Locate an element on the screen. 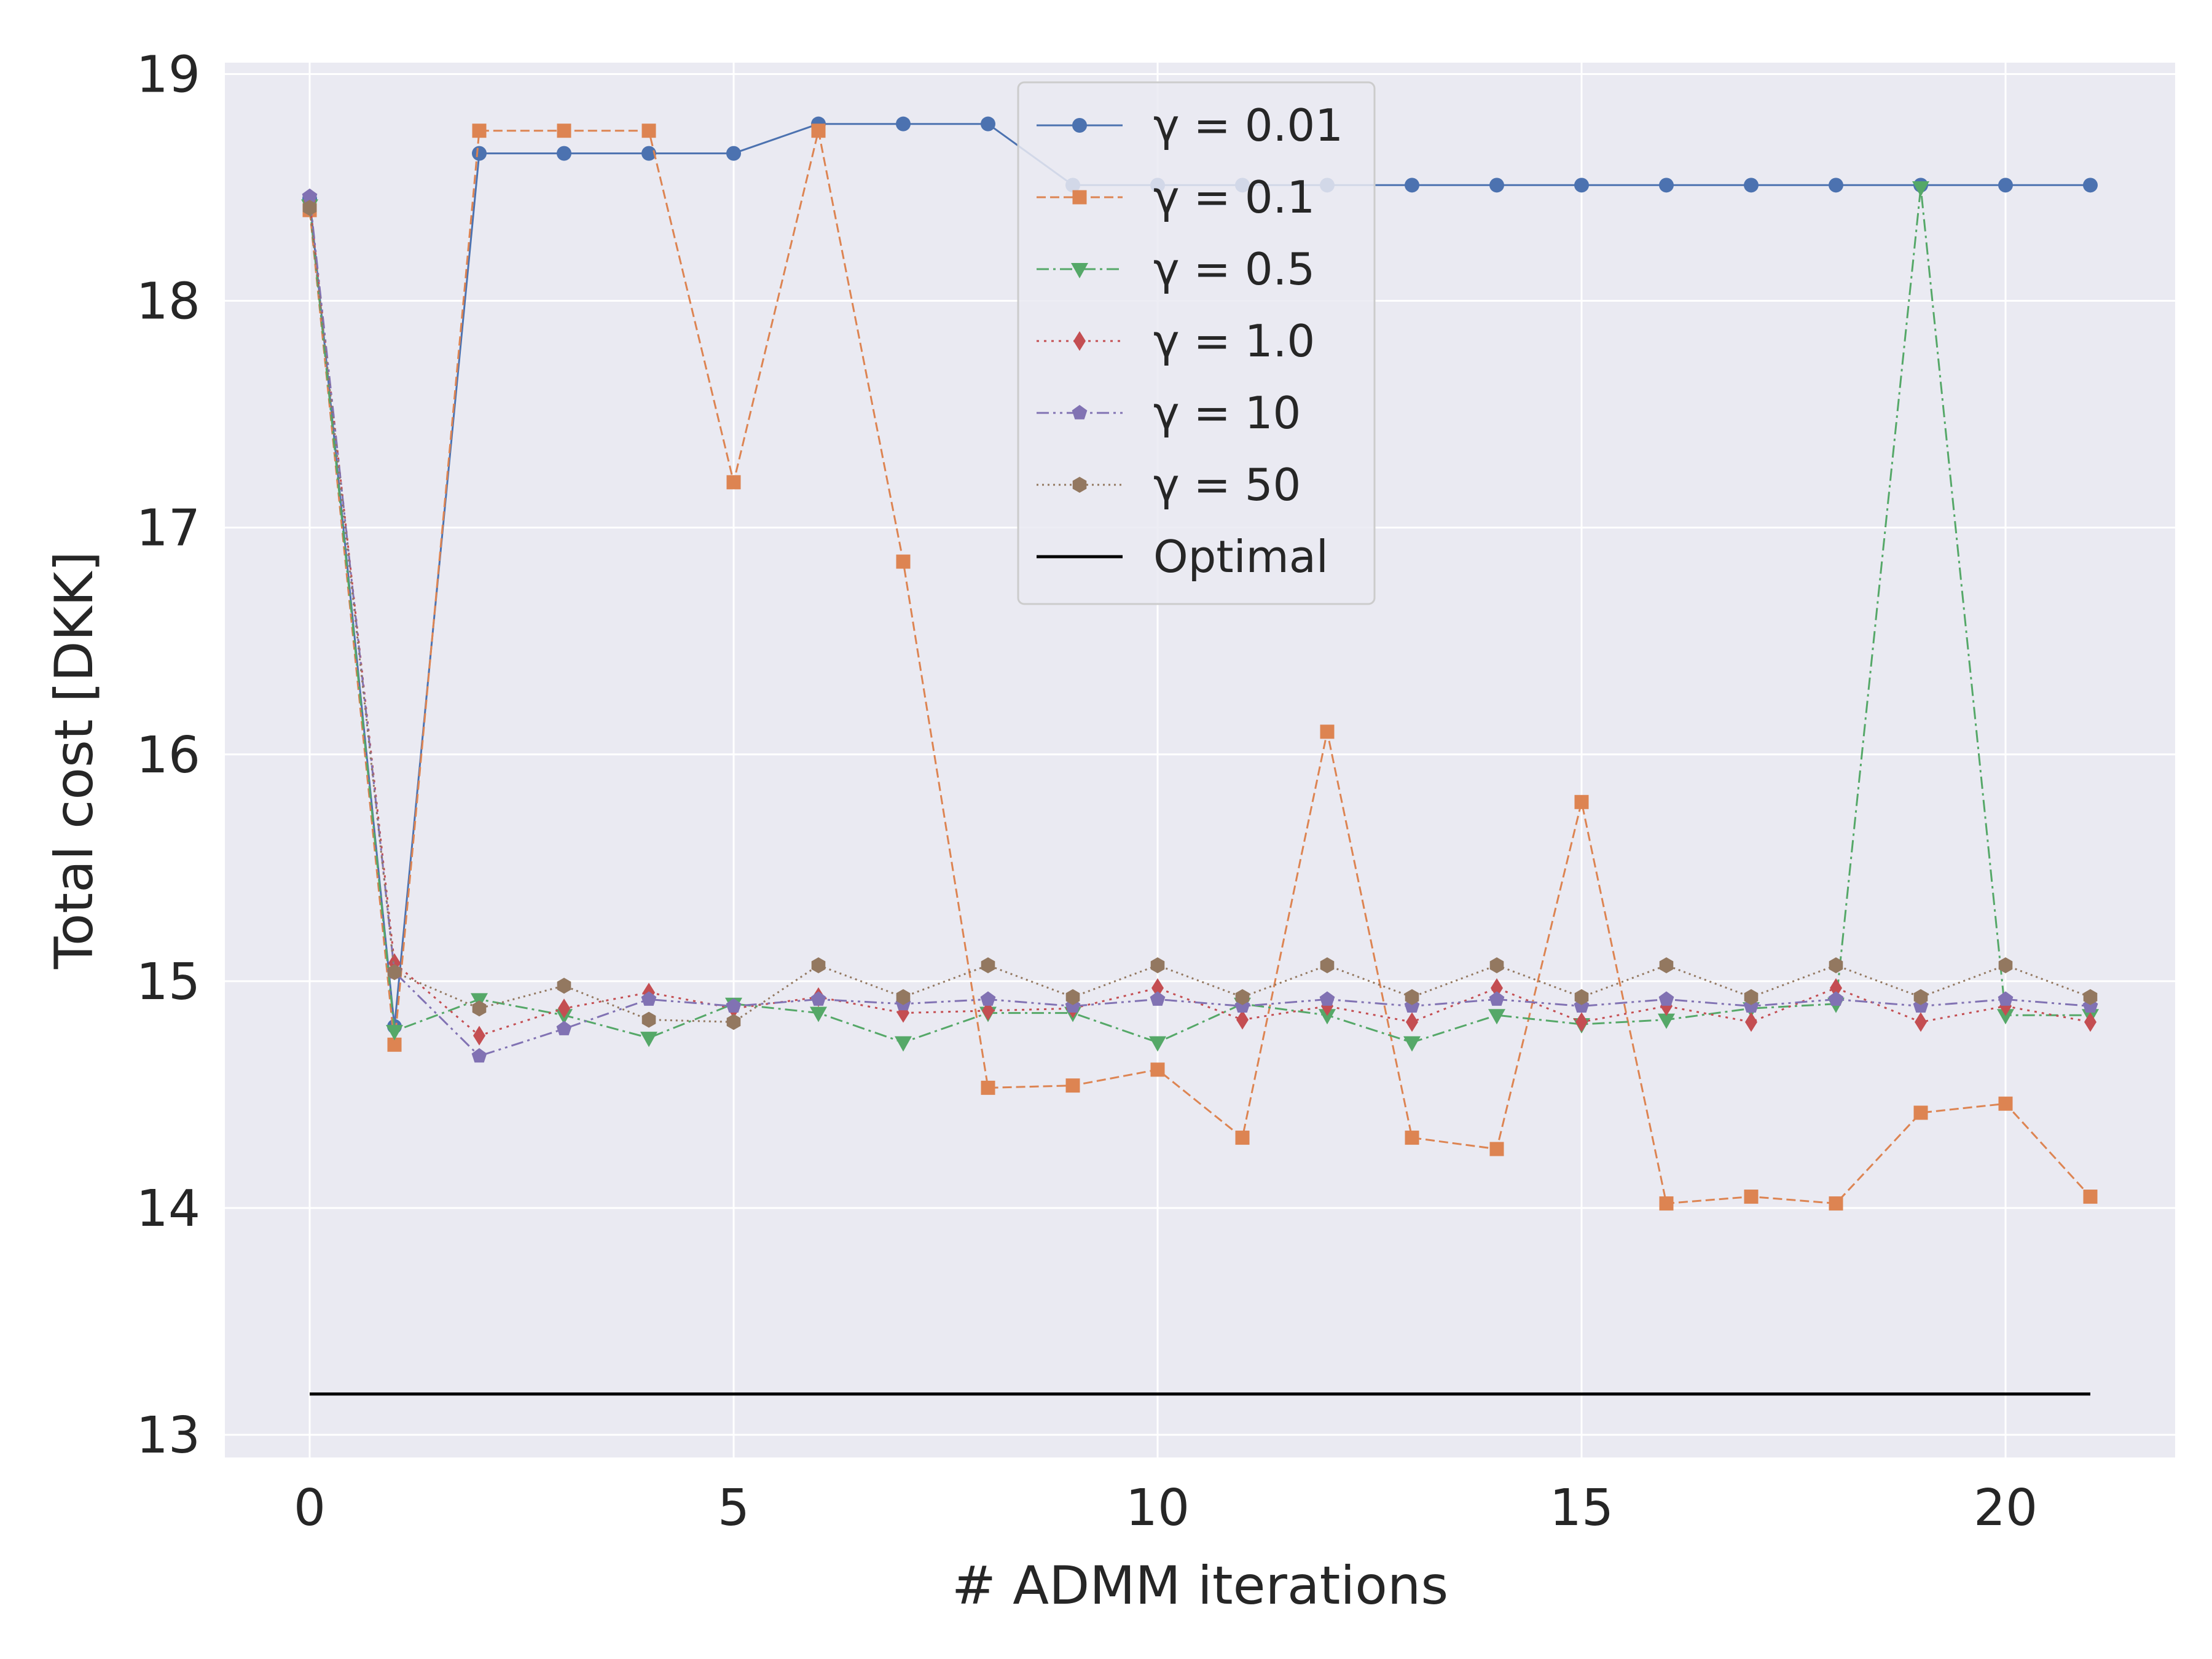 Image resolution: width=2212 pixels, height=1659 pixels. legend-label: γ = 10 is located at coordinates (1227, 413).